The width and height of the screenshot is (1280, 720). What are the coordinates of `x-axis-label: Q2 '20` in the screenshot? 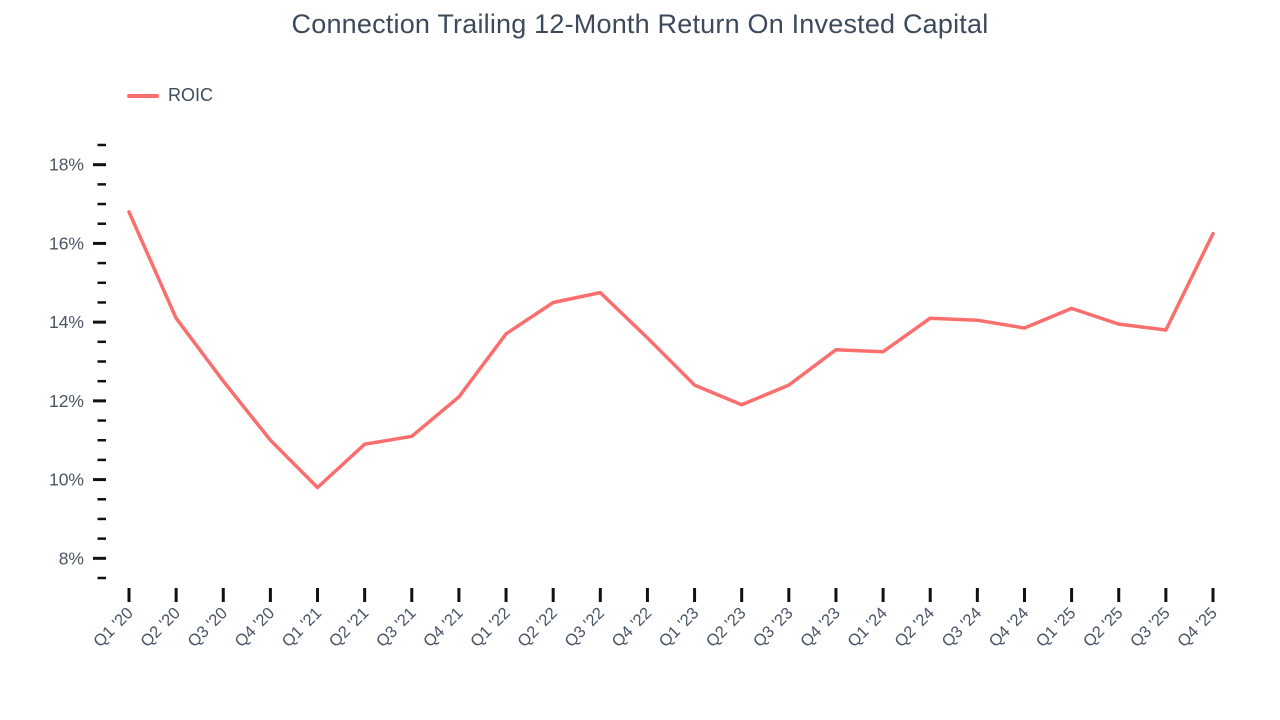 It's located at (160, 627).